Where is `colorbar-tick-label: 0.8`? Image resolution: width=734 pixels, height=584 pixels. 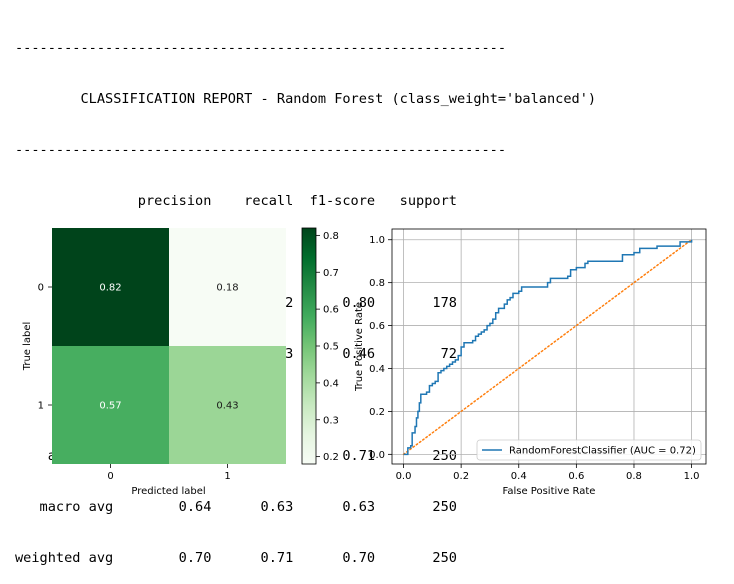
colorbar-tick-label: 0.8 is located at coordinates (331, 236).